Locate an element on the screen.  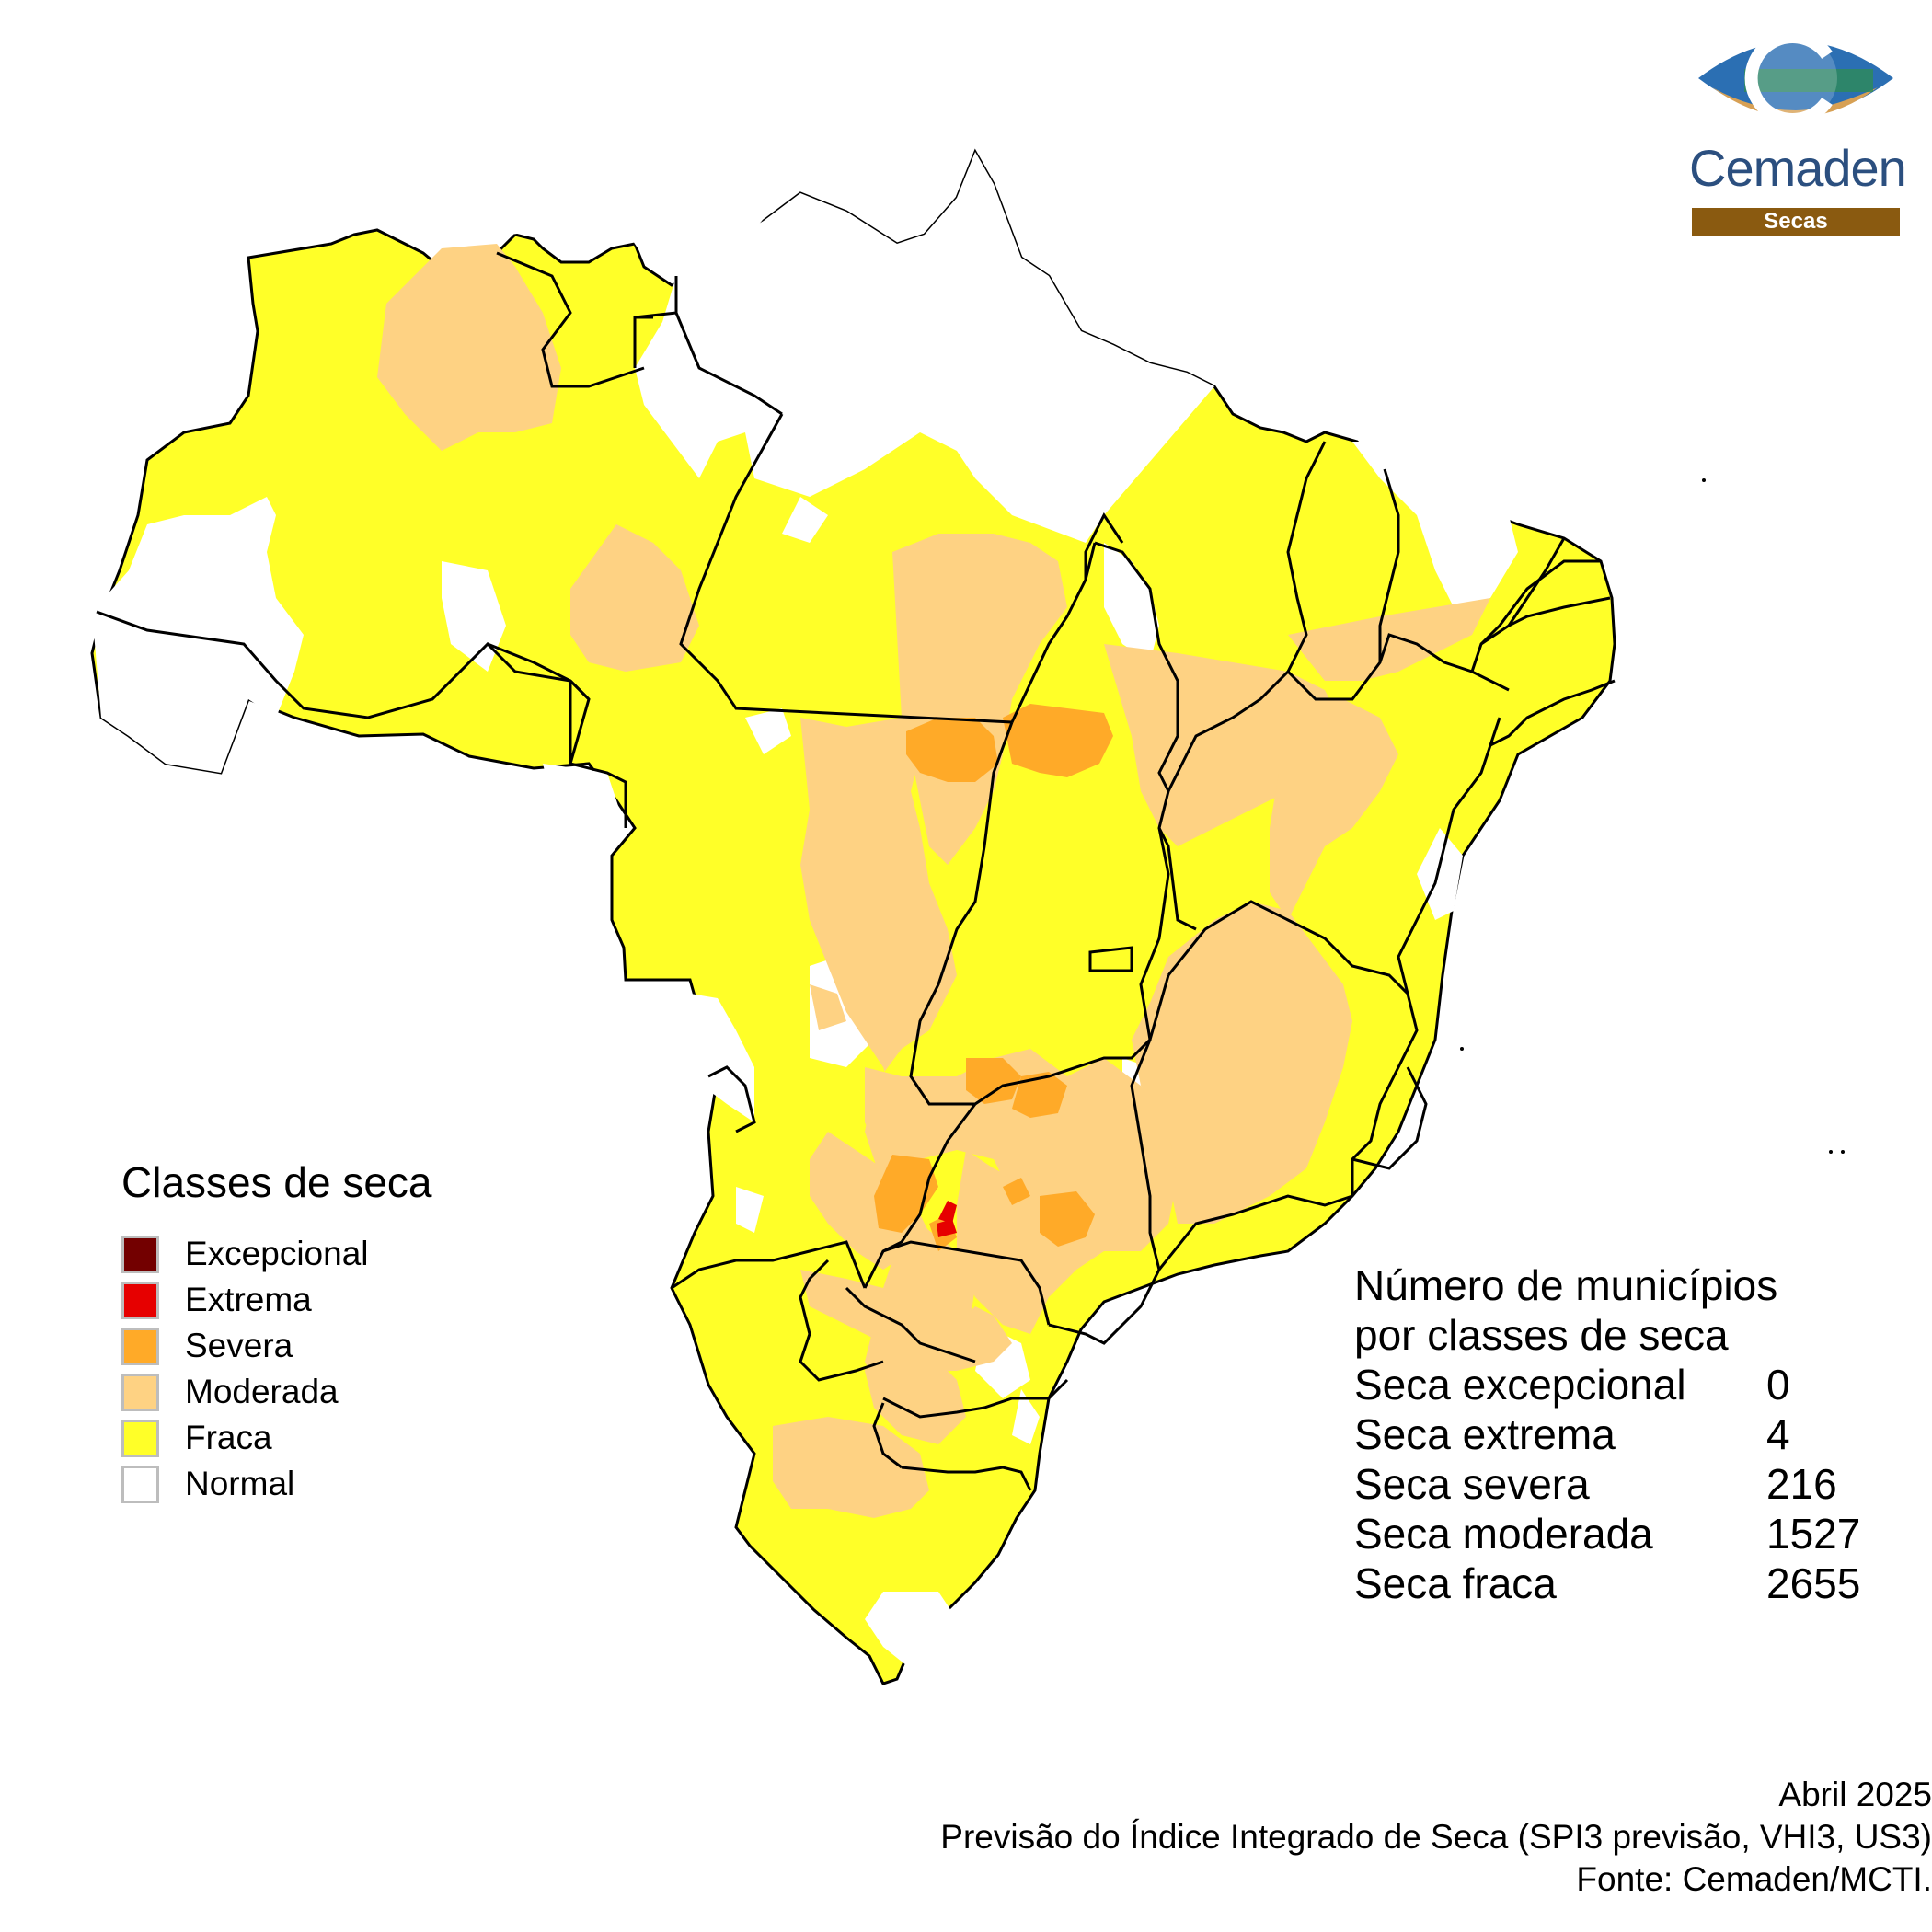
legend-label: Severa is located at coordinates (239, 1345).